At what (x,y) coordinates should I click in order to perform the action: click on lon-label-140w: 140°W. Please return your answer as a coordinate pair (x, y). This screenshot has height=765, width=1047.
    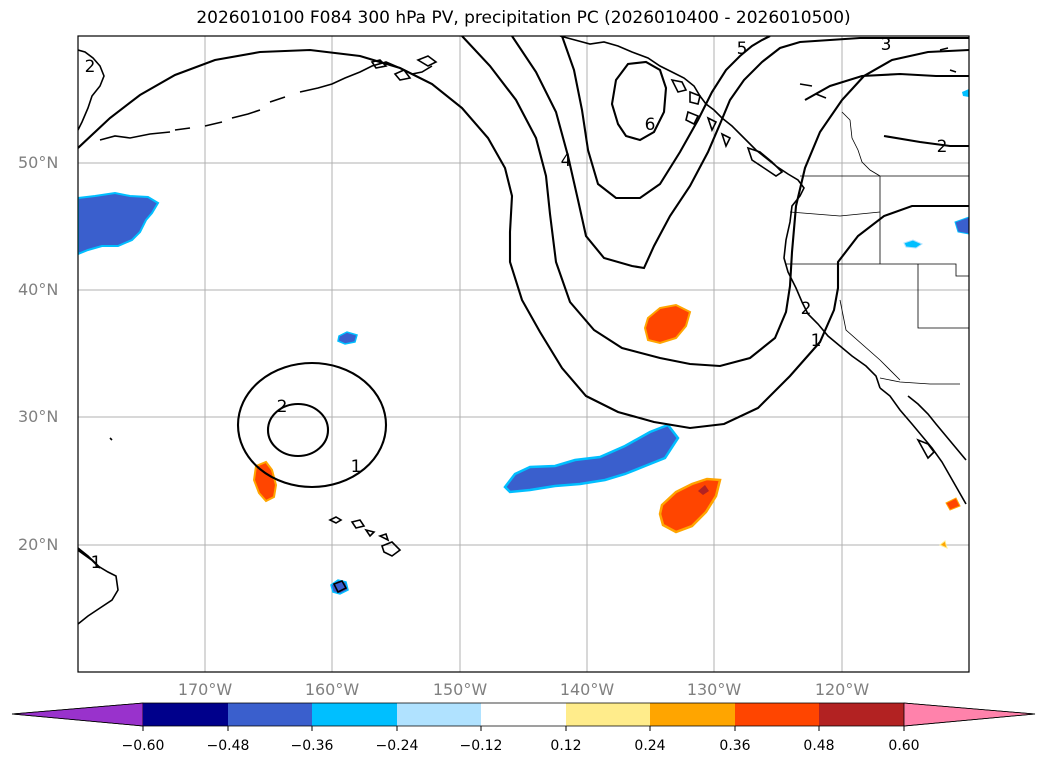
    Looking at the image, I should click on (587, 689).